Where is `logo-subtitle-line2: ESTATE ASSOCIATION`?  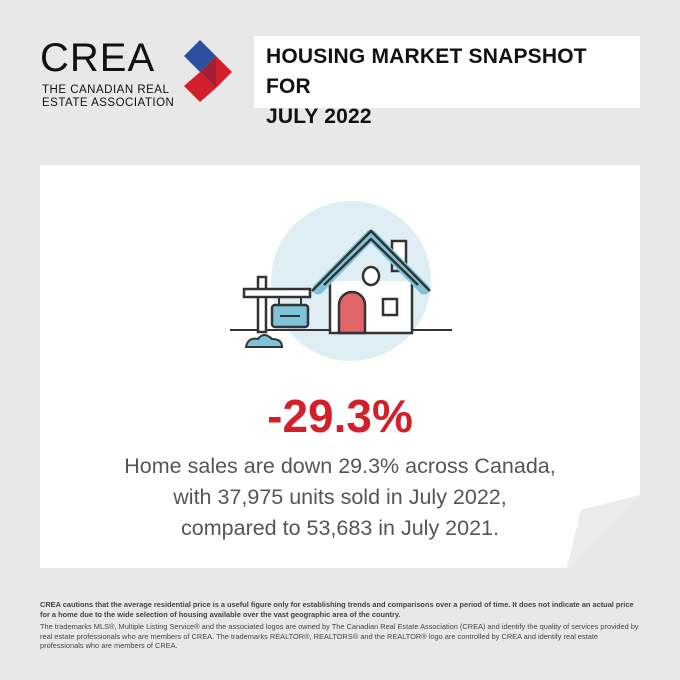 logo-subtitle-line2: ESTATE ASSOCIATION is located at coordinates (108, 103).